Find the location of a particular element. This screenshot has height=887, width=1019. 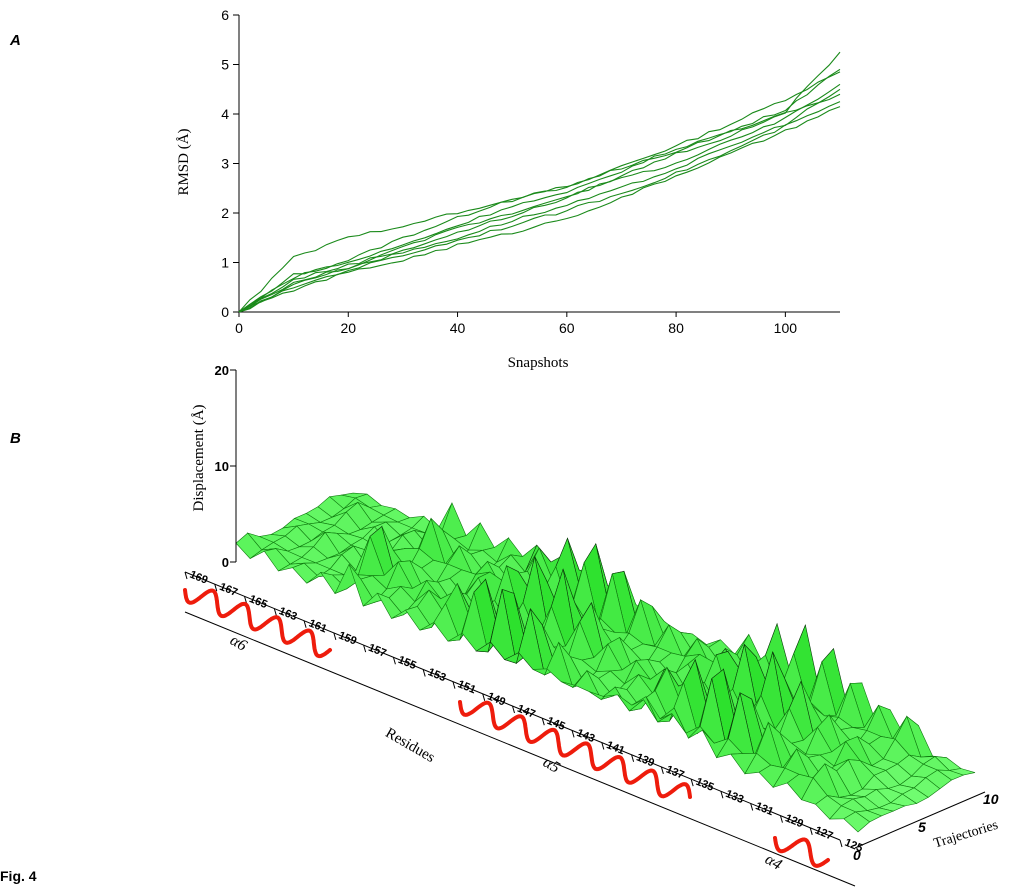

surface-y-axis-label: Trajectories is located at coordinates (966, 835).